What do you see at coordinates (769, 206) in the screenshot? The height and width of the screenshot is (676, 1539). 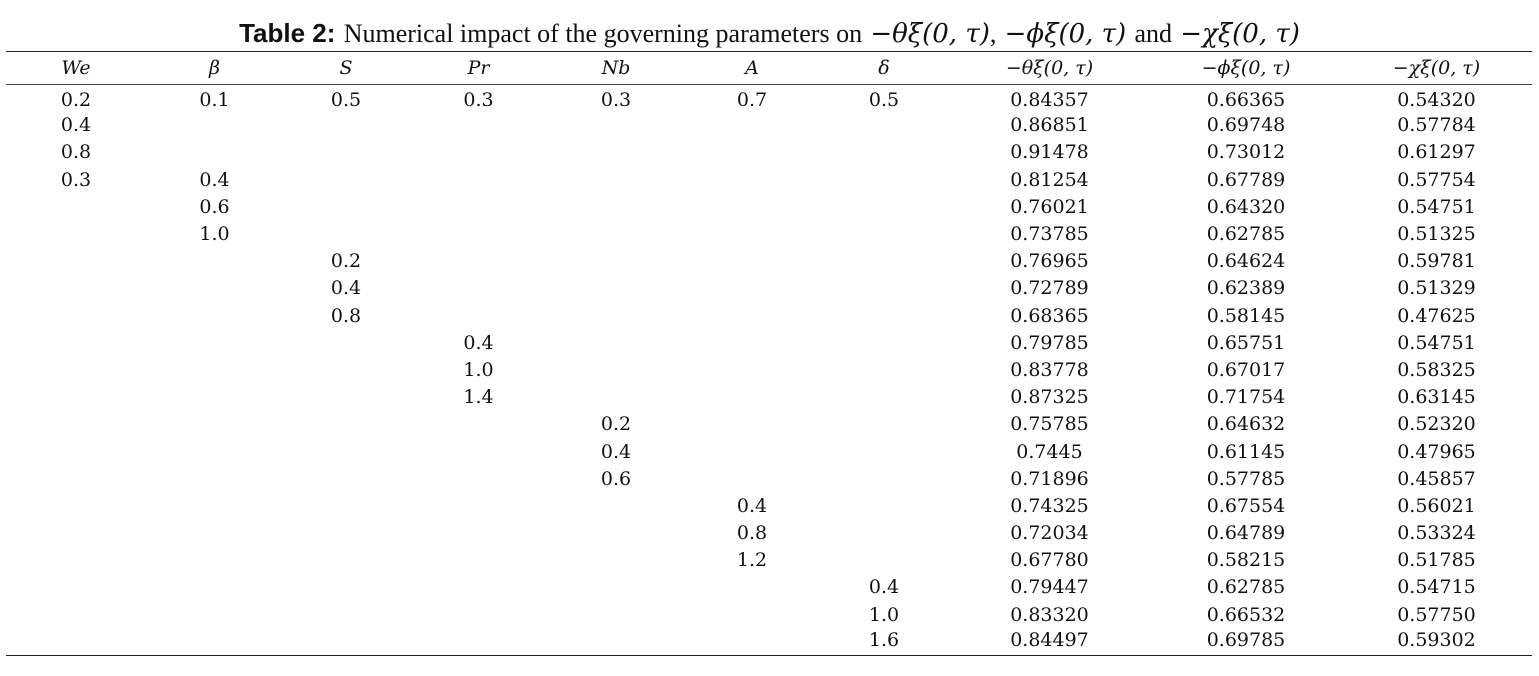 I see `table-row: 0.6 0.76021 0.64320 0.54751` at bounding box center [769, 206].